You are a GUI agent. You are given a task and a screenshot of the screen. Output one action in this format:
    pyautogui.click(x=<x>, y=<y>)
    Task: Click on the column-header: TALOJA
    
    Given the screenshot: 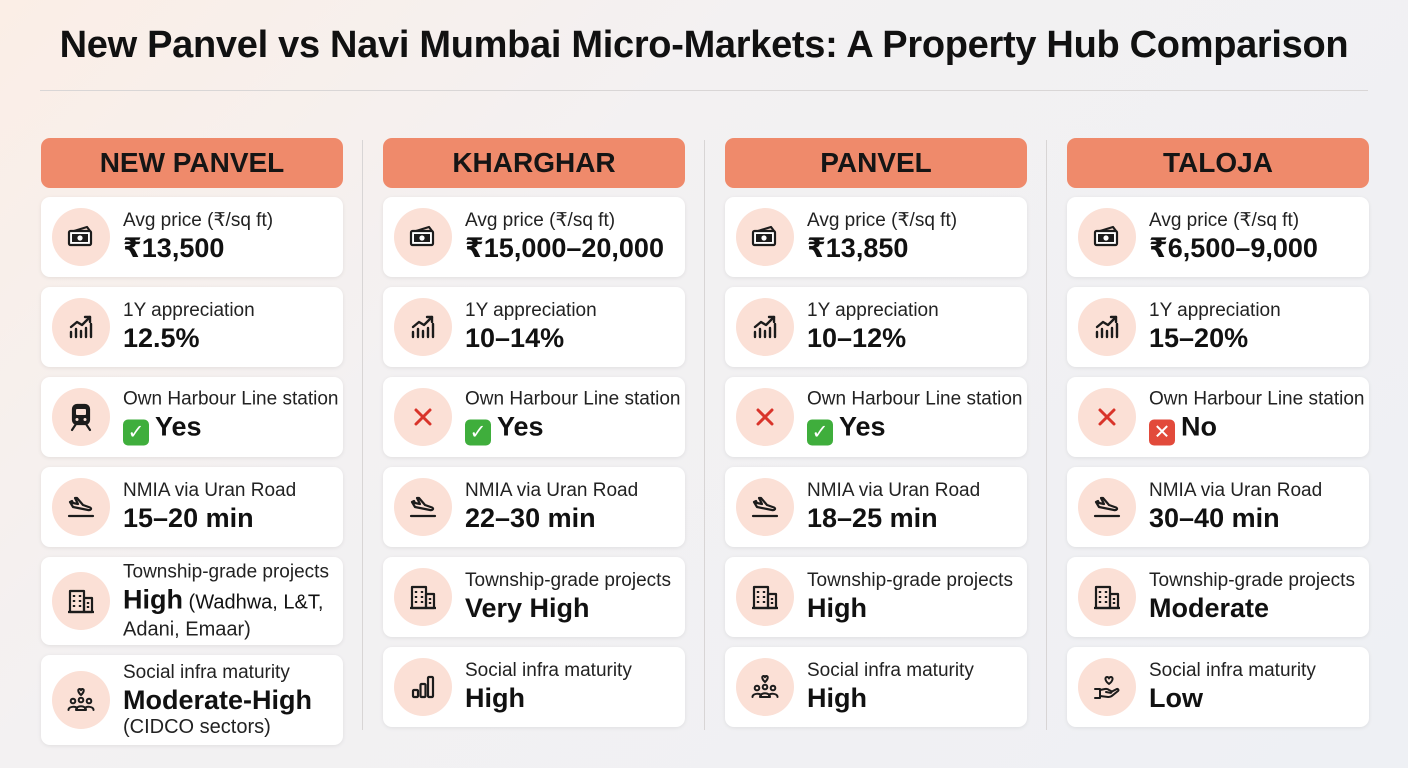 What is the action you would take?
    pyautogui.click(x=1218, y=163)
    